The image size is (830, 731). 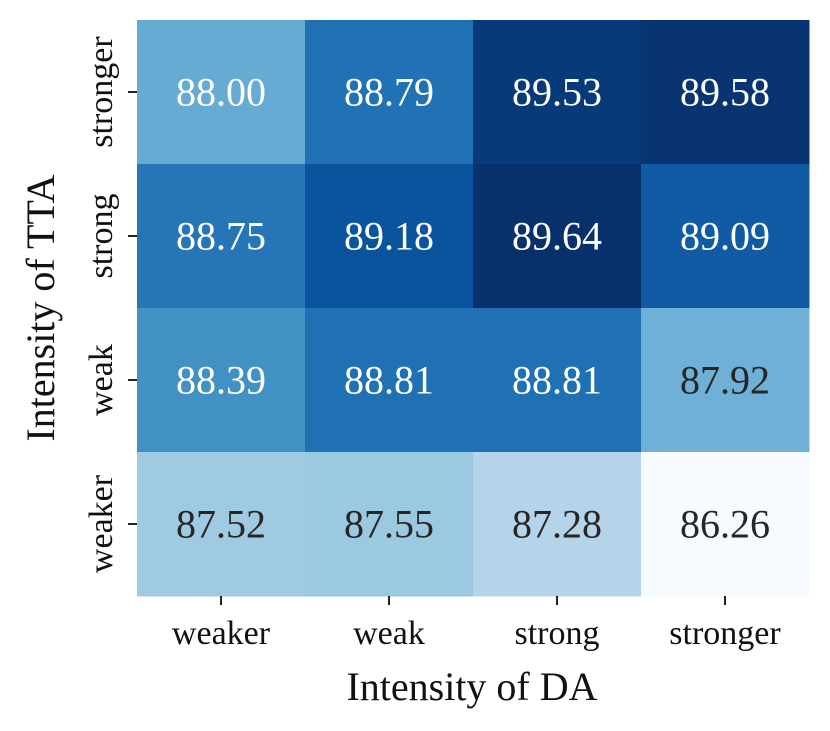 I want to click on cell-value-label: 89.09, so click(x=725, y=236).